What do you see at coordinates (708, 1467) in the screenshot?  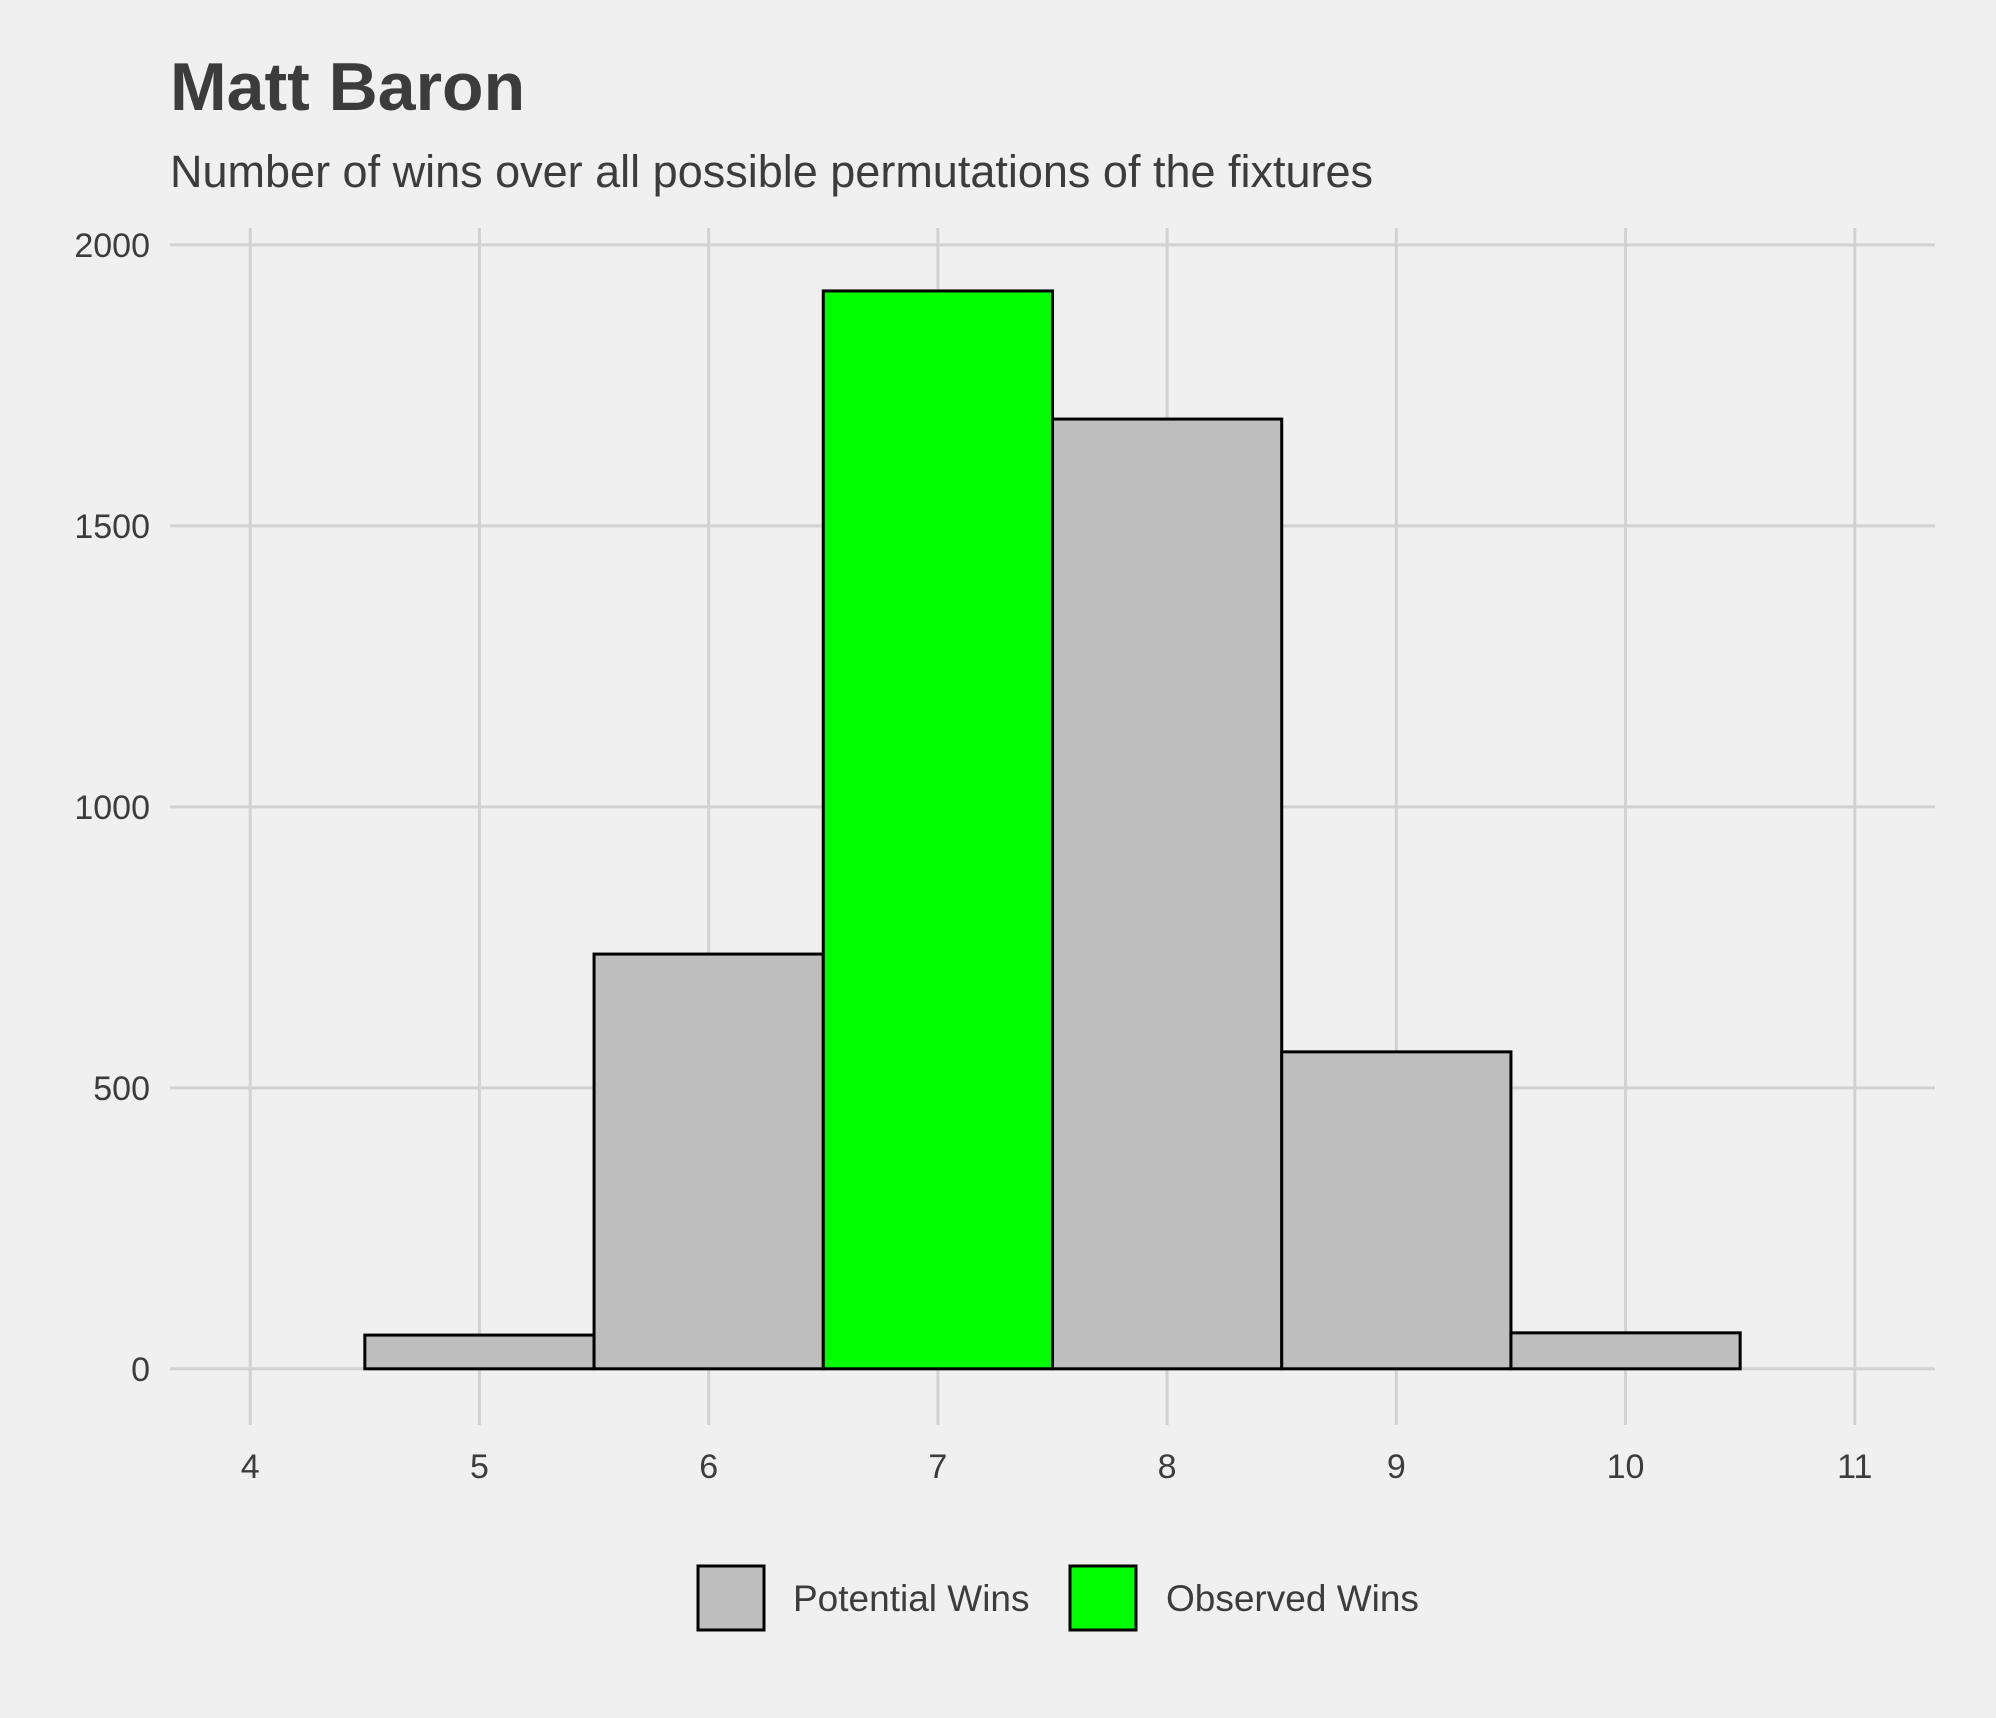 I see `x-tick-label-6: 6` at bounding box center [708, 1467].